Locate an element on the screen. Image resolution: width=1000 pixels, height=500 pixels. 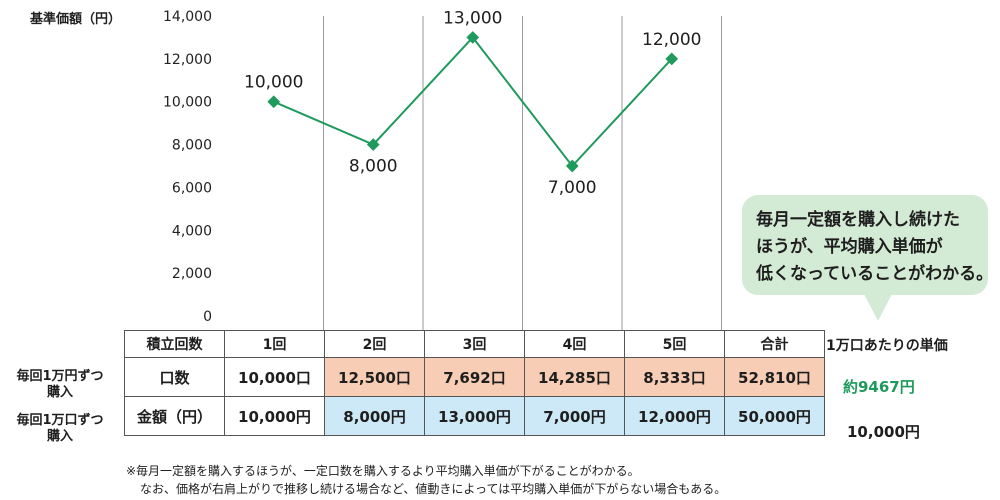
y-tick-label: 4,000 is located at coordinates (192, 231).